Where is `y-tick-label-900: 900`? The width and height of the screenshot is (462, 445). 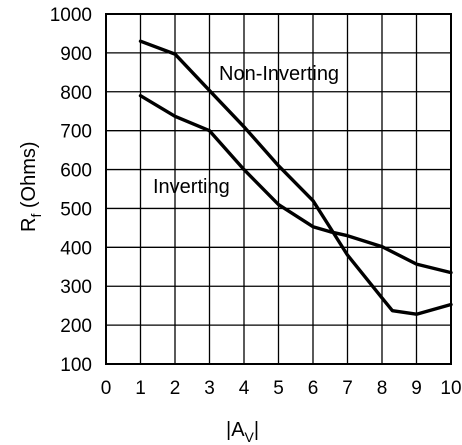
y-tick-label-900: 900 is located at coordinates (76, 54).